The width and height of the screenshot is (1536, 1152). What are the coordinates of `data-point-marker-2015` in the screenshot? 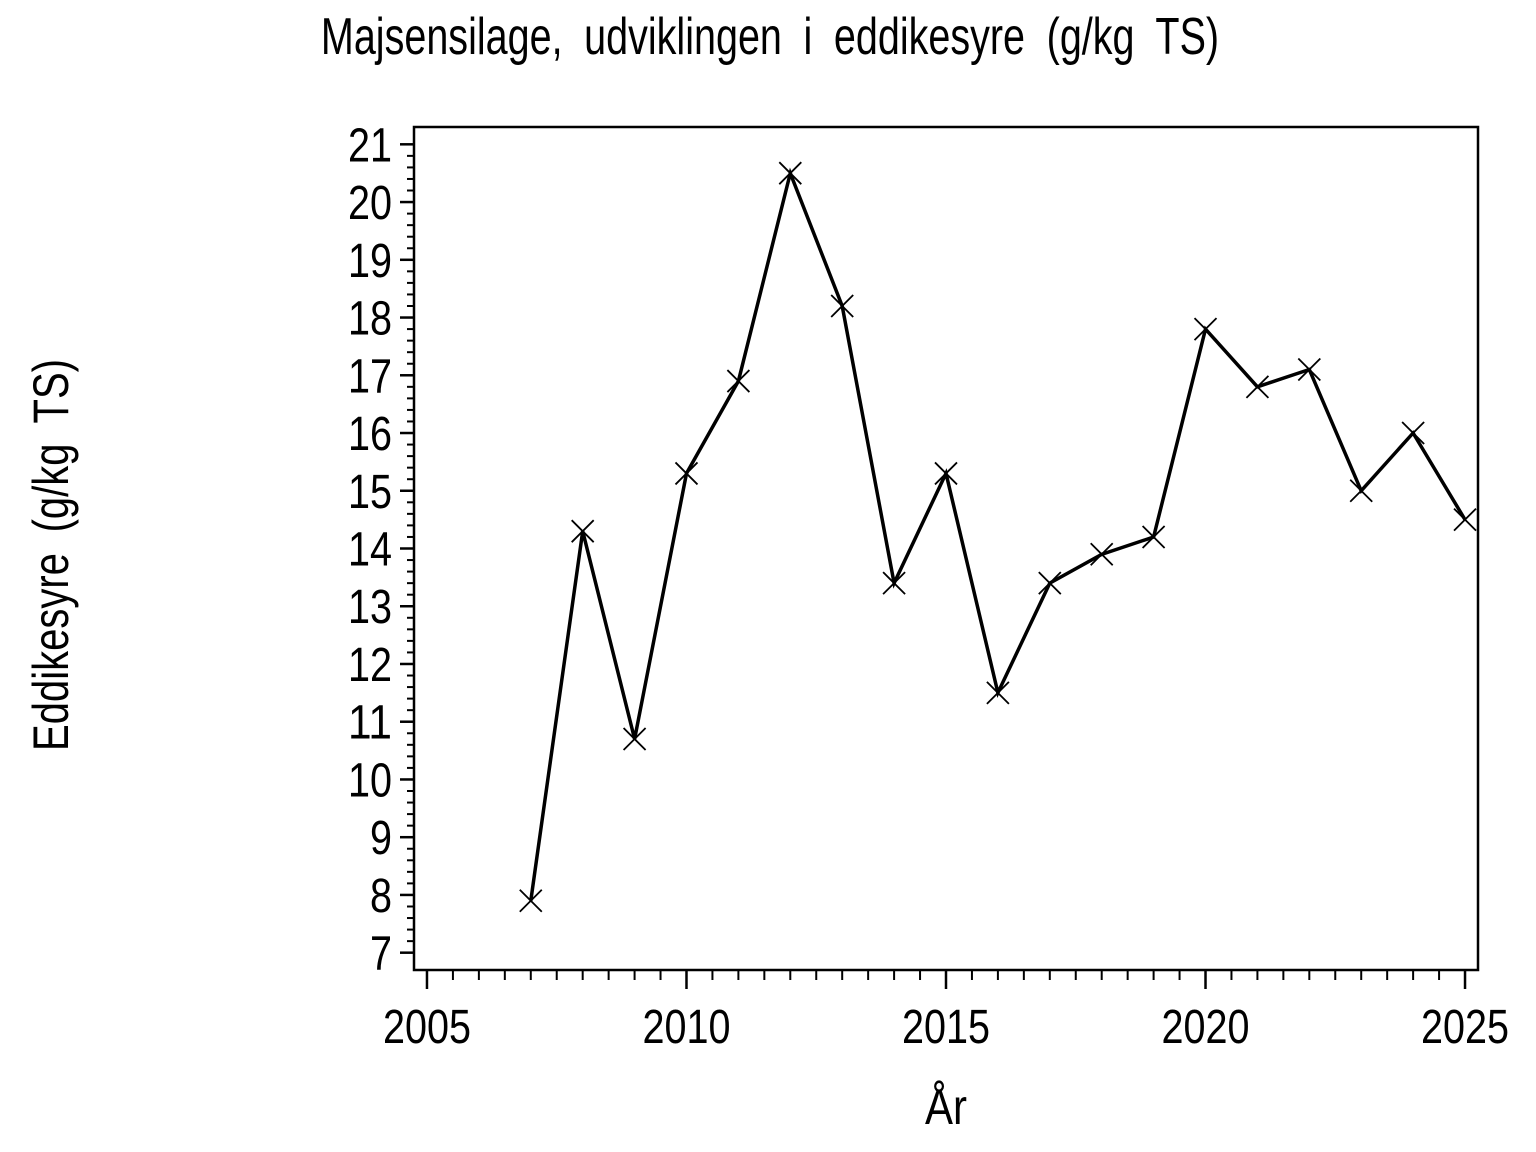 It's located at (946, 473).